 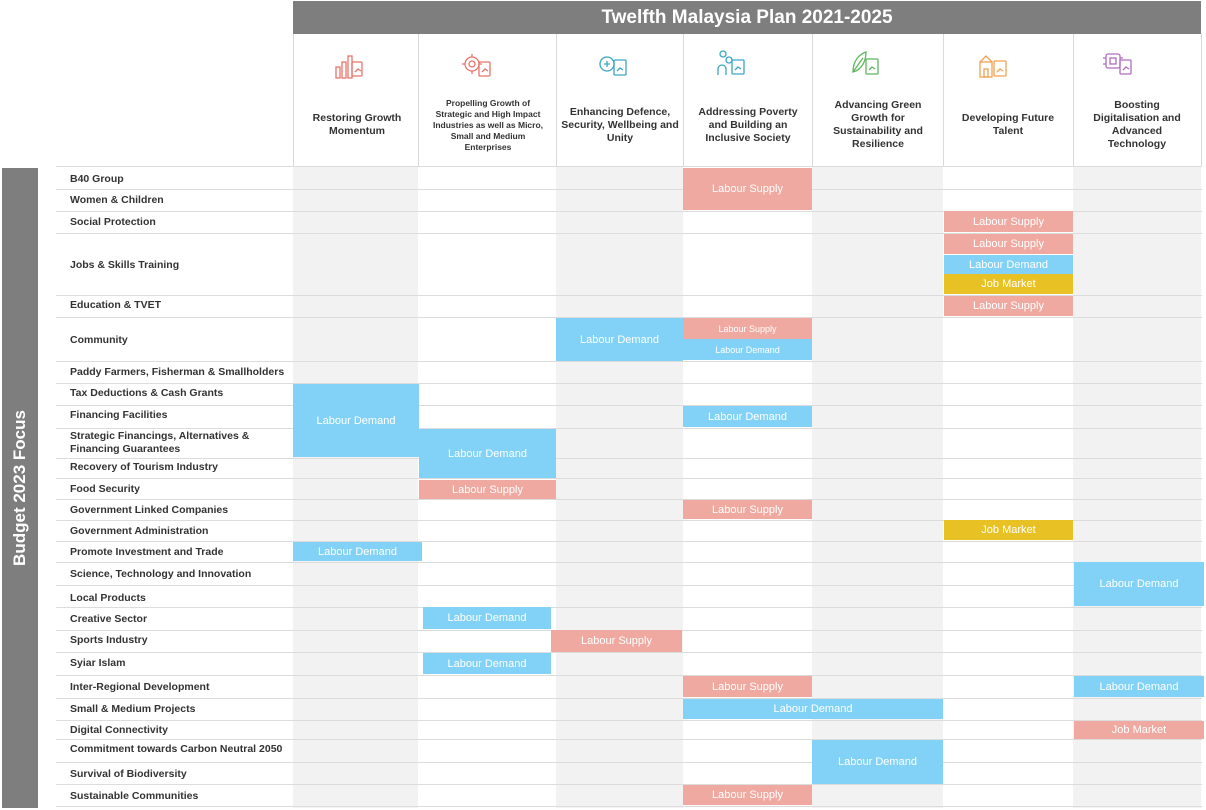 What do you see at coordinates (133, 709) in the screenshot?
I see `row-label-small-medium: Small & Medium Projects` at bounding box center [133, 709].